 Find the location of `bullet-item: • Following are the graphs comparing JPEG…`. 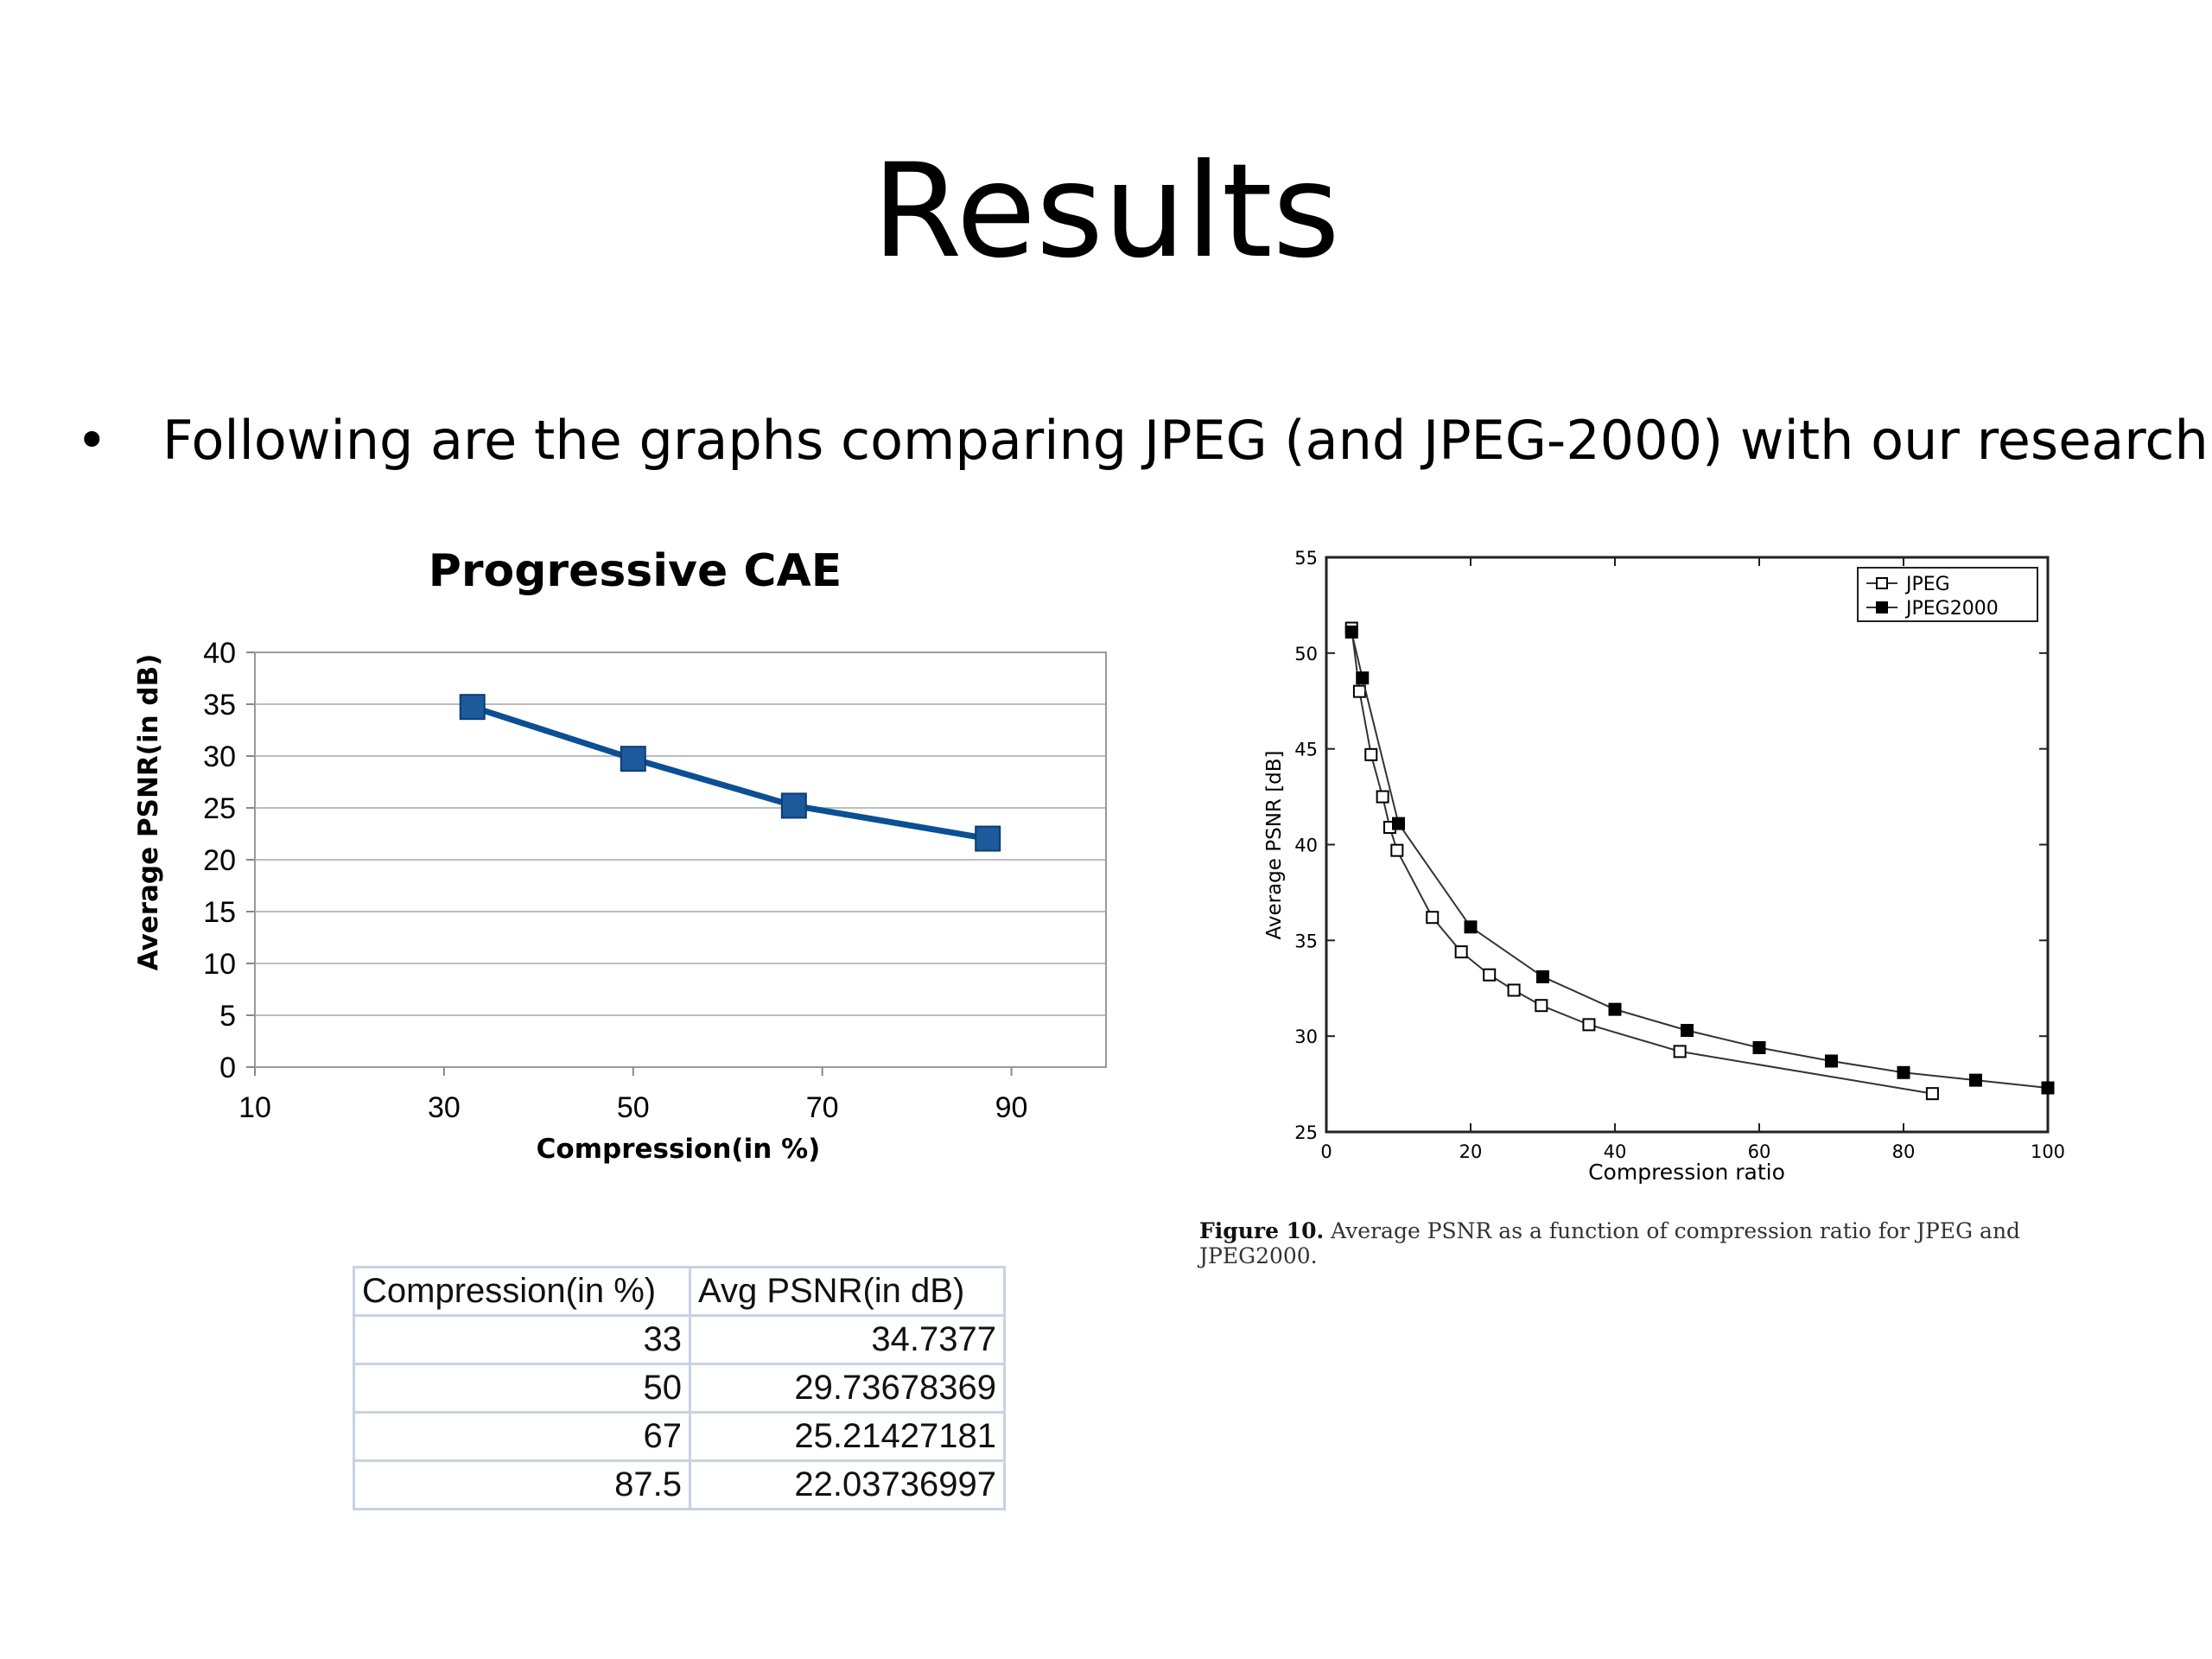

bullet-item: • Following are the graphs comparing JPEG… is located at coordinates (1142, 440).